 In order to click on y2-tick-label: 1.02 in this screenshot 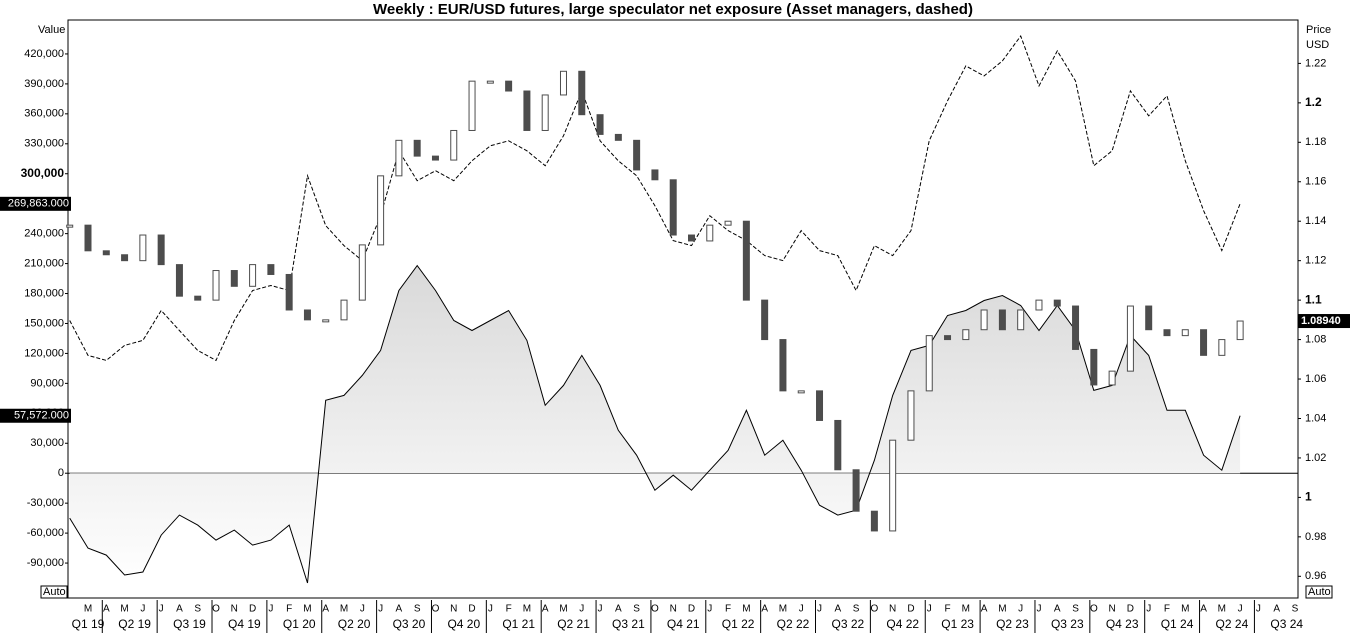, I will do `click(1315, 458)`.